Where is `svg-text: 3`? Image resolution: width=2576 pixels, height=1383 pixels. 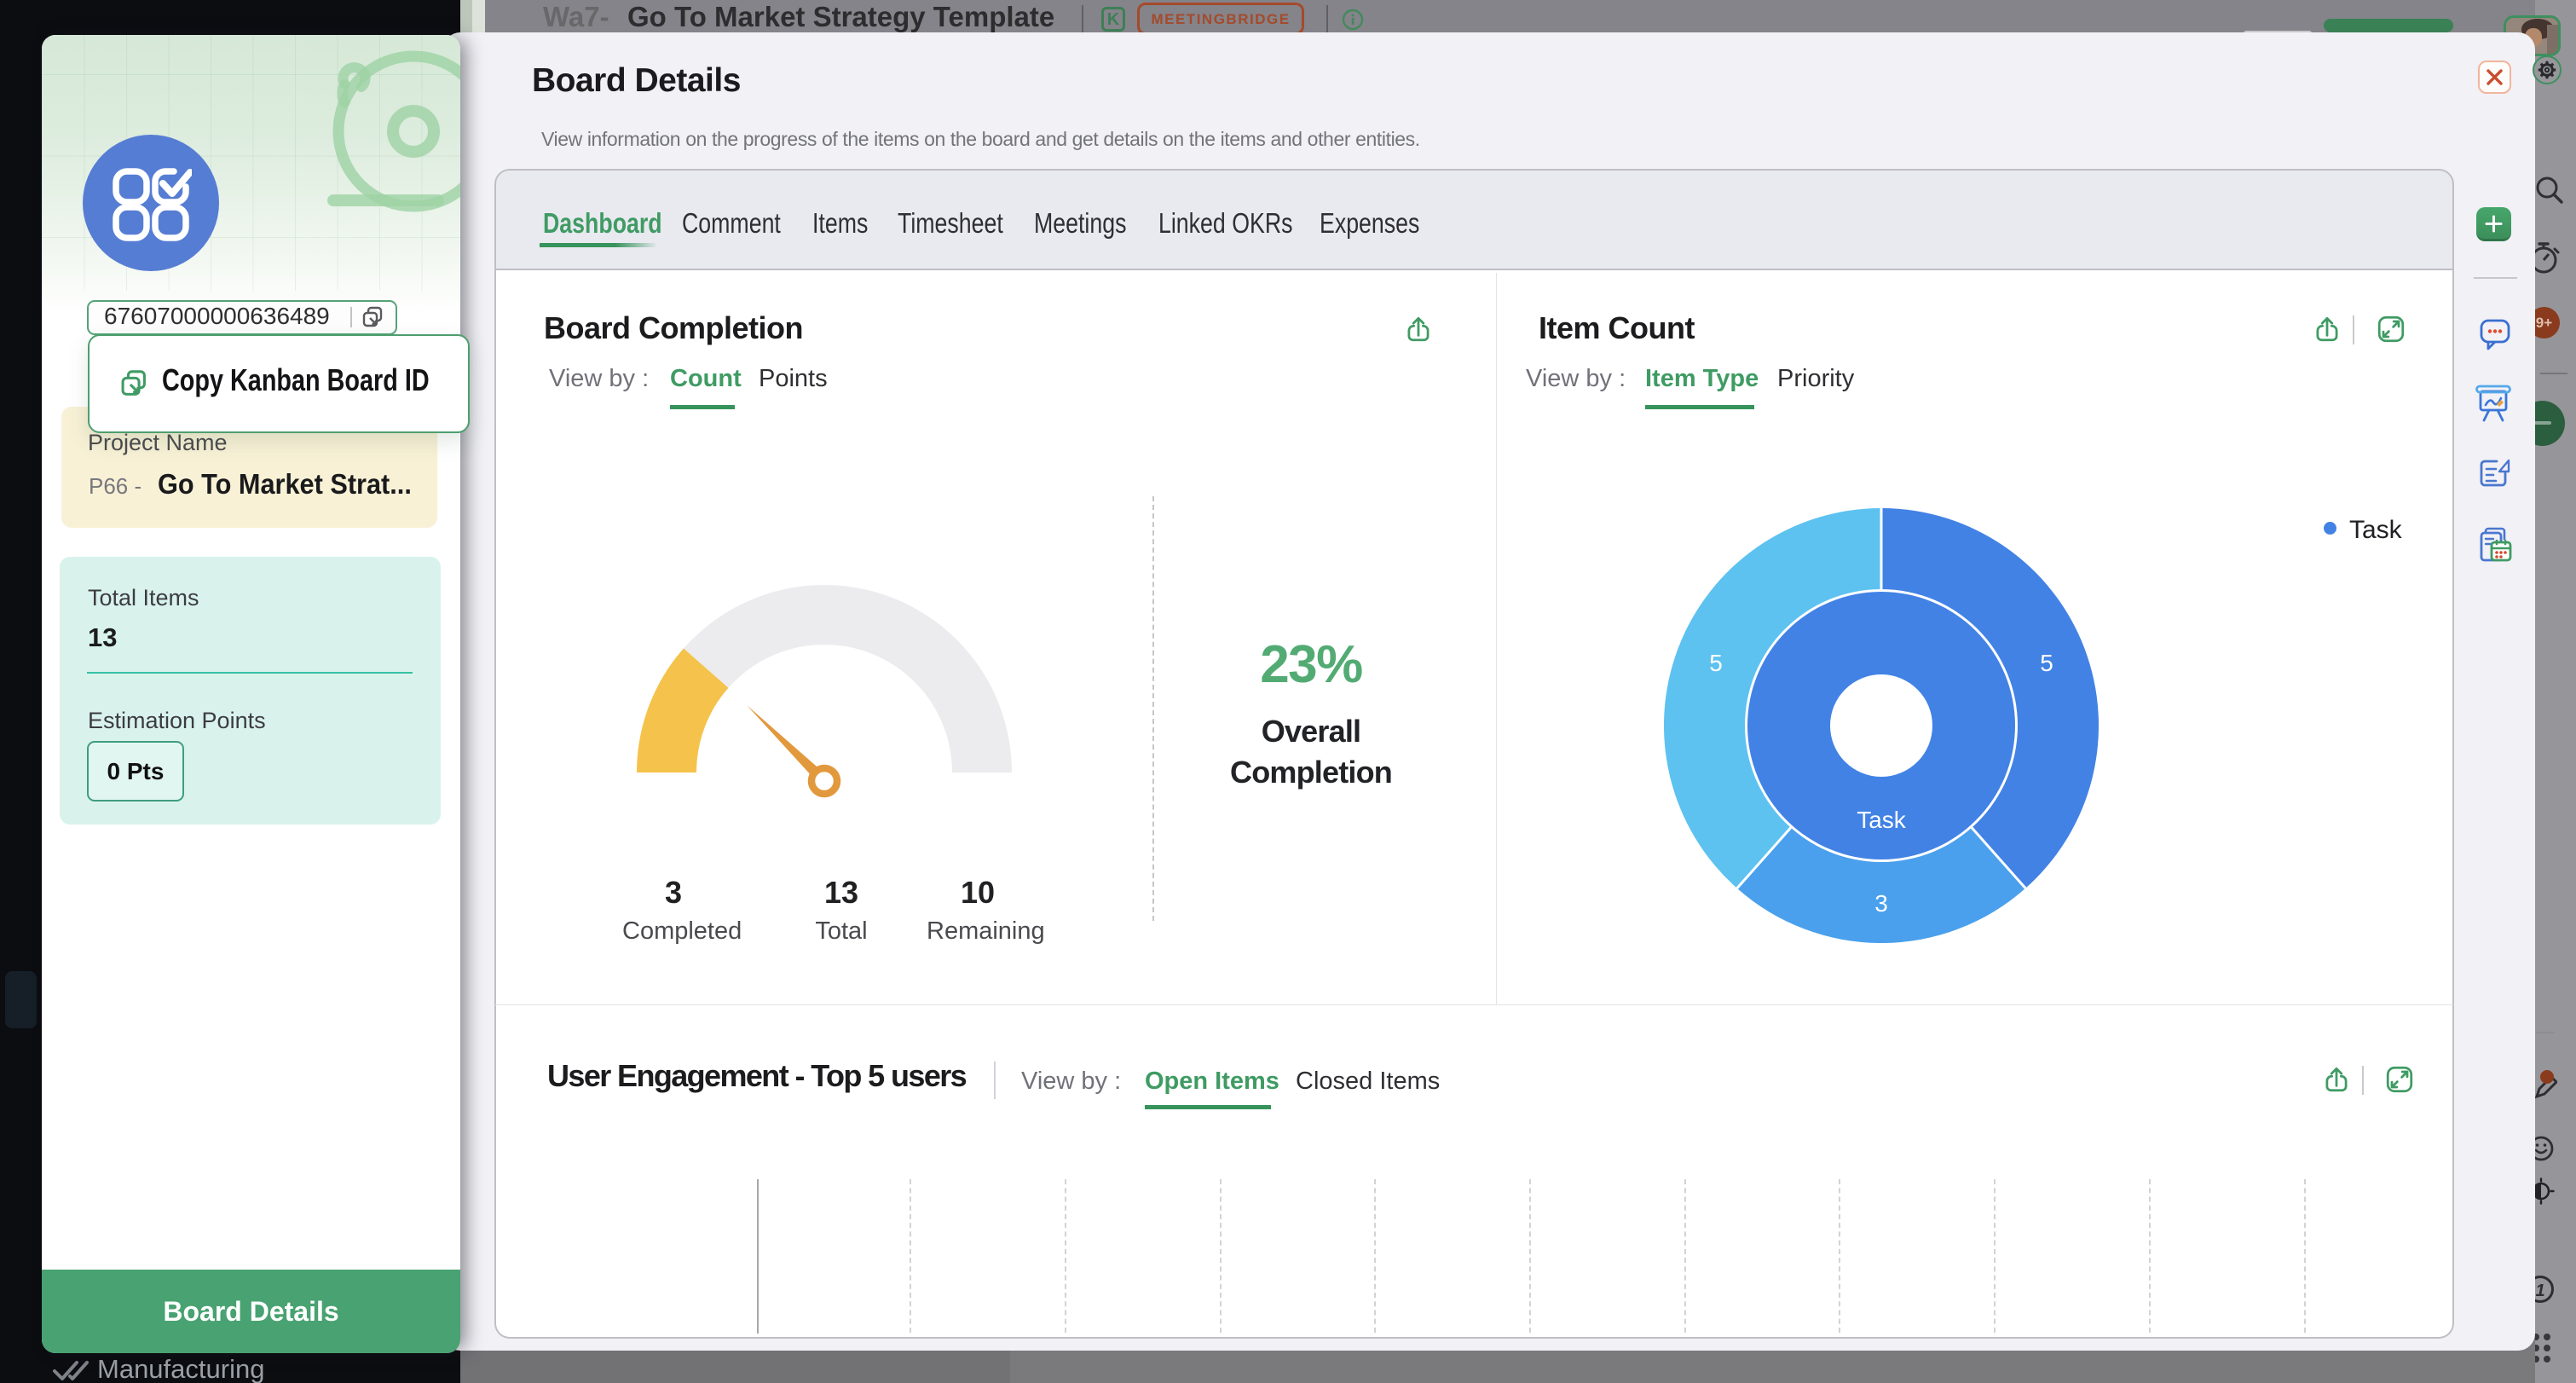 svg-text: 3 is located at coordinates (1881, 903).